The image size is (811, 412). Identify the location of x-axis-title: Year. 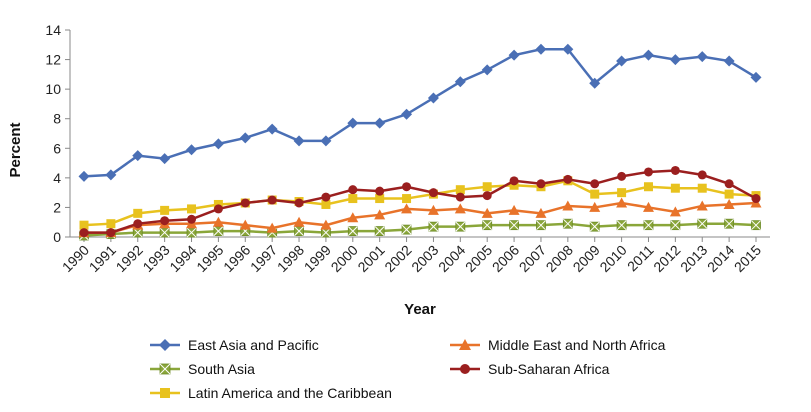
(420, 309).